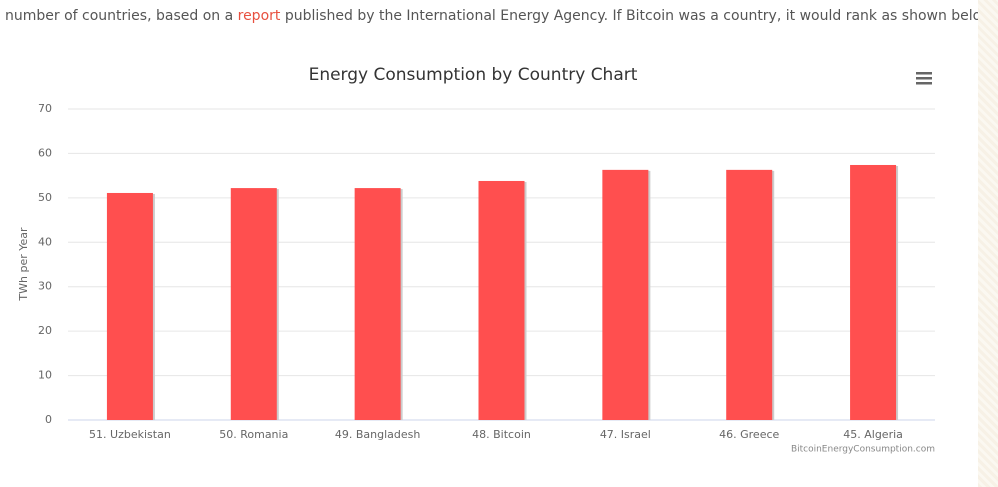 The image size is (998, 487). What do you see at coordinates (121, 16) in the screenshot?
I see `intro-before: number of countries, based on a` at bounding box center [121, 16].